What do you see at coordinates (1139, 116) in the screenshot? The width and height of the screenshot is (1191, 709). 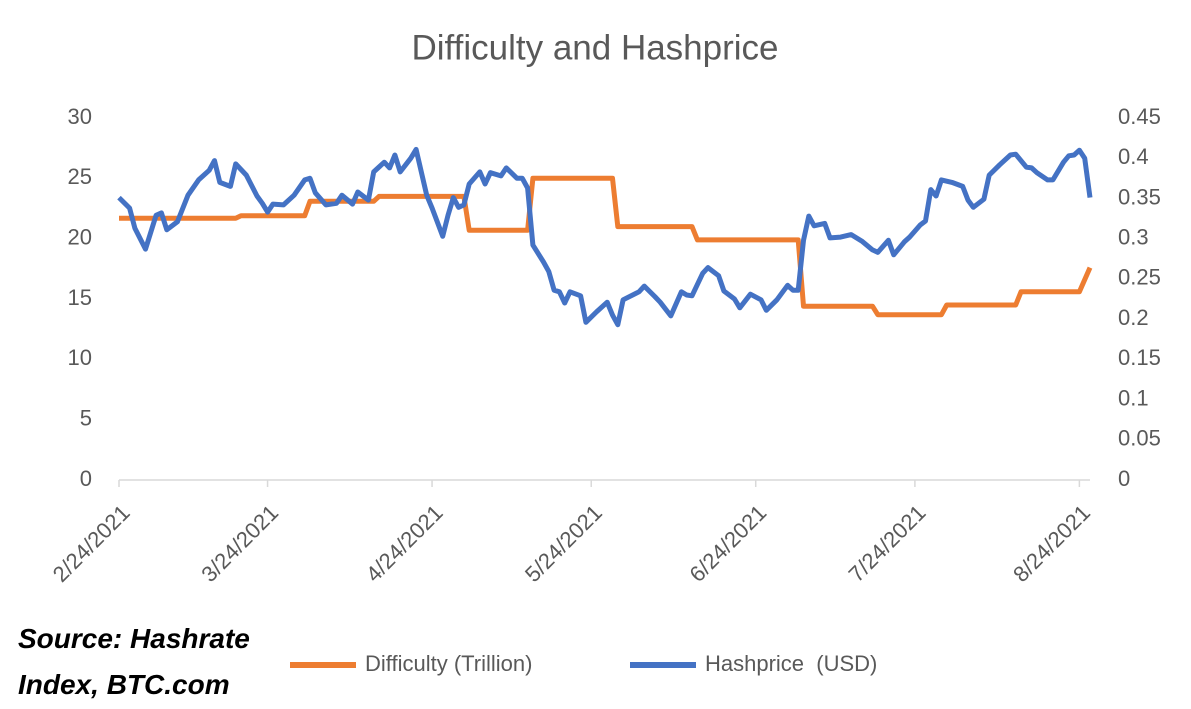 I see `y2-tick-label: 0.45` at bounding box center [1139, 116].